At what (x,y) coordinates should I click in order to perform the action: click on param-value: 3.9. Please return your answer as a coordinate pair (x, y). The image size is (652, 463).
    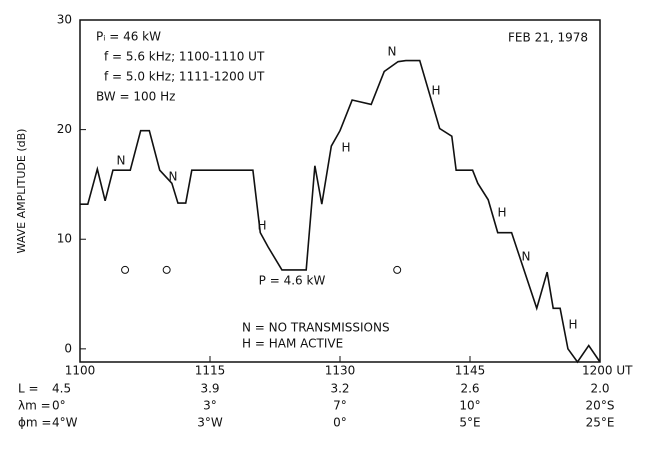
    Looking at the image, I should click on (209, 389).